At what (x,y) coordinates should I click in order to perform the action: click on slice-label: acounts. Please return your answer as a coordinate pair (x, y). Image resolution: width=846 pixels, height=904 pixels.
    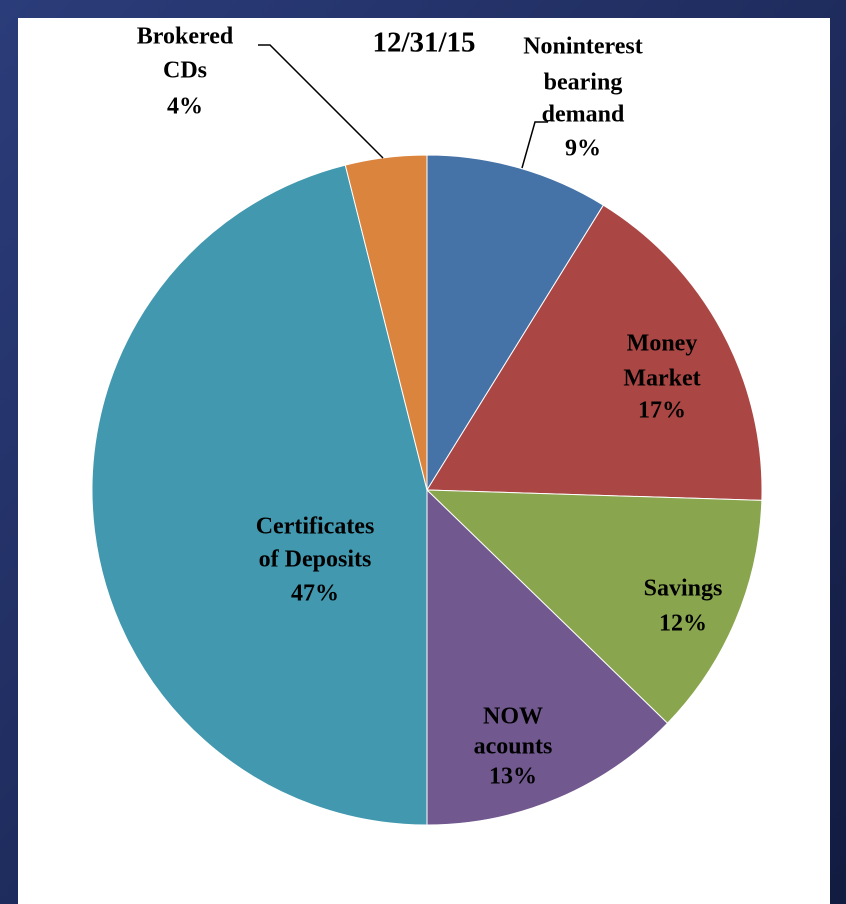
    Looking at the image, I should click on (513, 747).